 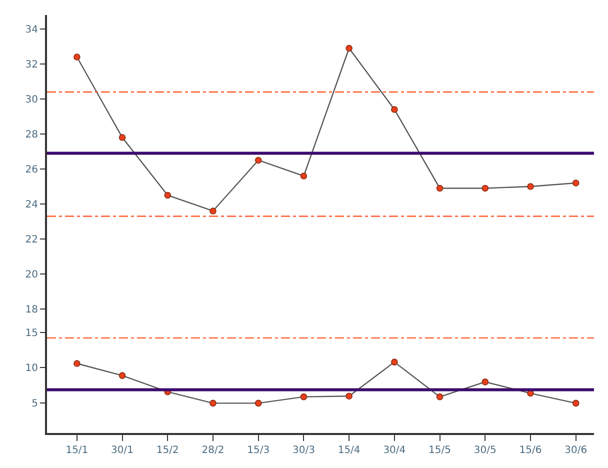 What do you see at coordinates (576, 450) in the screenshot?
I see `x-tick-label: 30/6` at bounding box center [576, 450].